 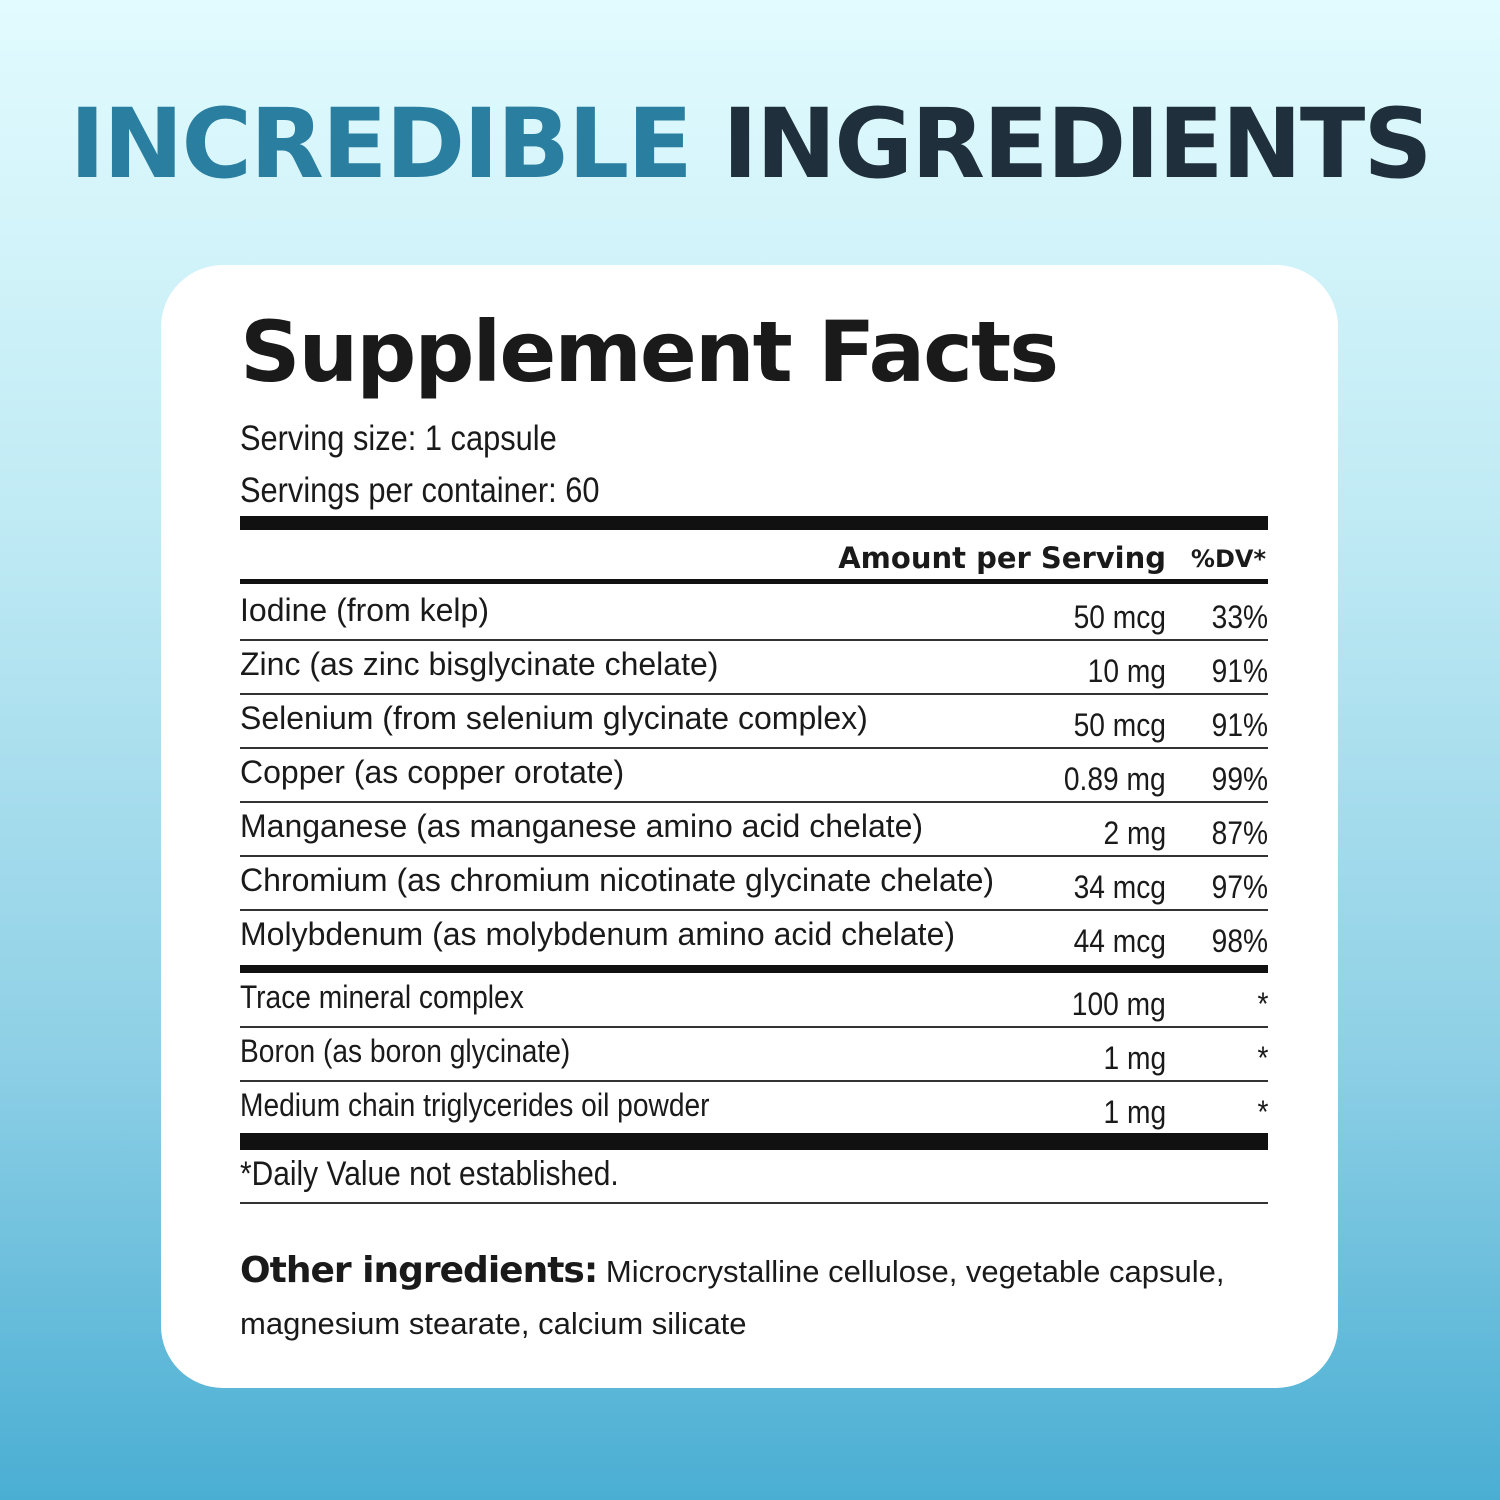 I want to click on nutrient-amount: 10 mg, so click(x=1126, y=671).